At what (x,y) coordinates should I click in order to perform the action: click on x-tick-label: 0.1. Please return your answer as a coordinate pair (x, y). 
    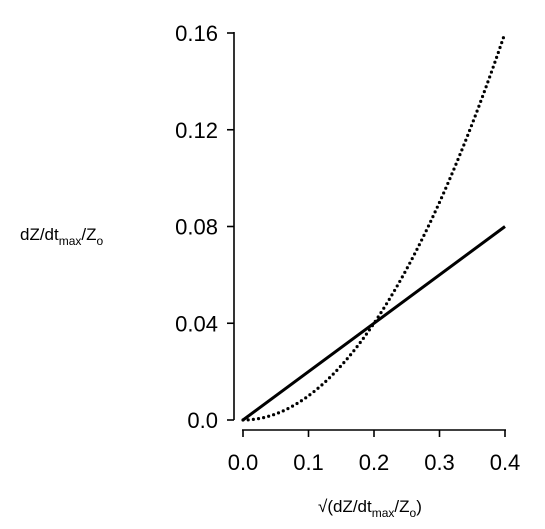
    Looking at the image, I should click on (308, 462).